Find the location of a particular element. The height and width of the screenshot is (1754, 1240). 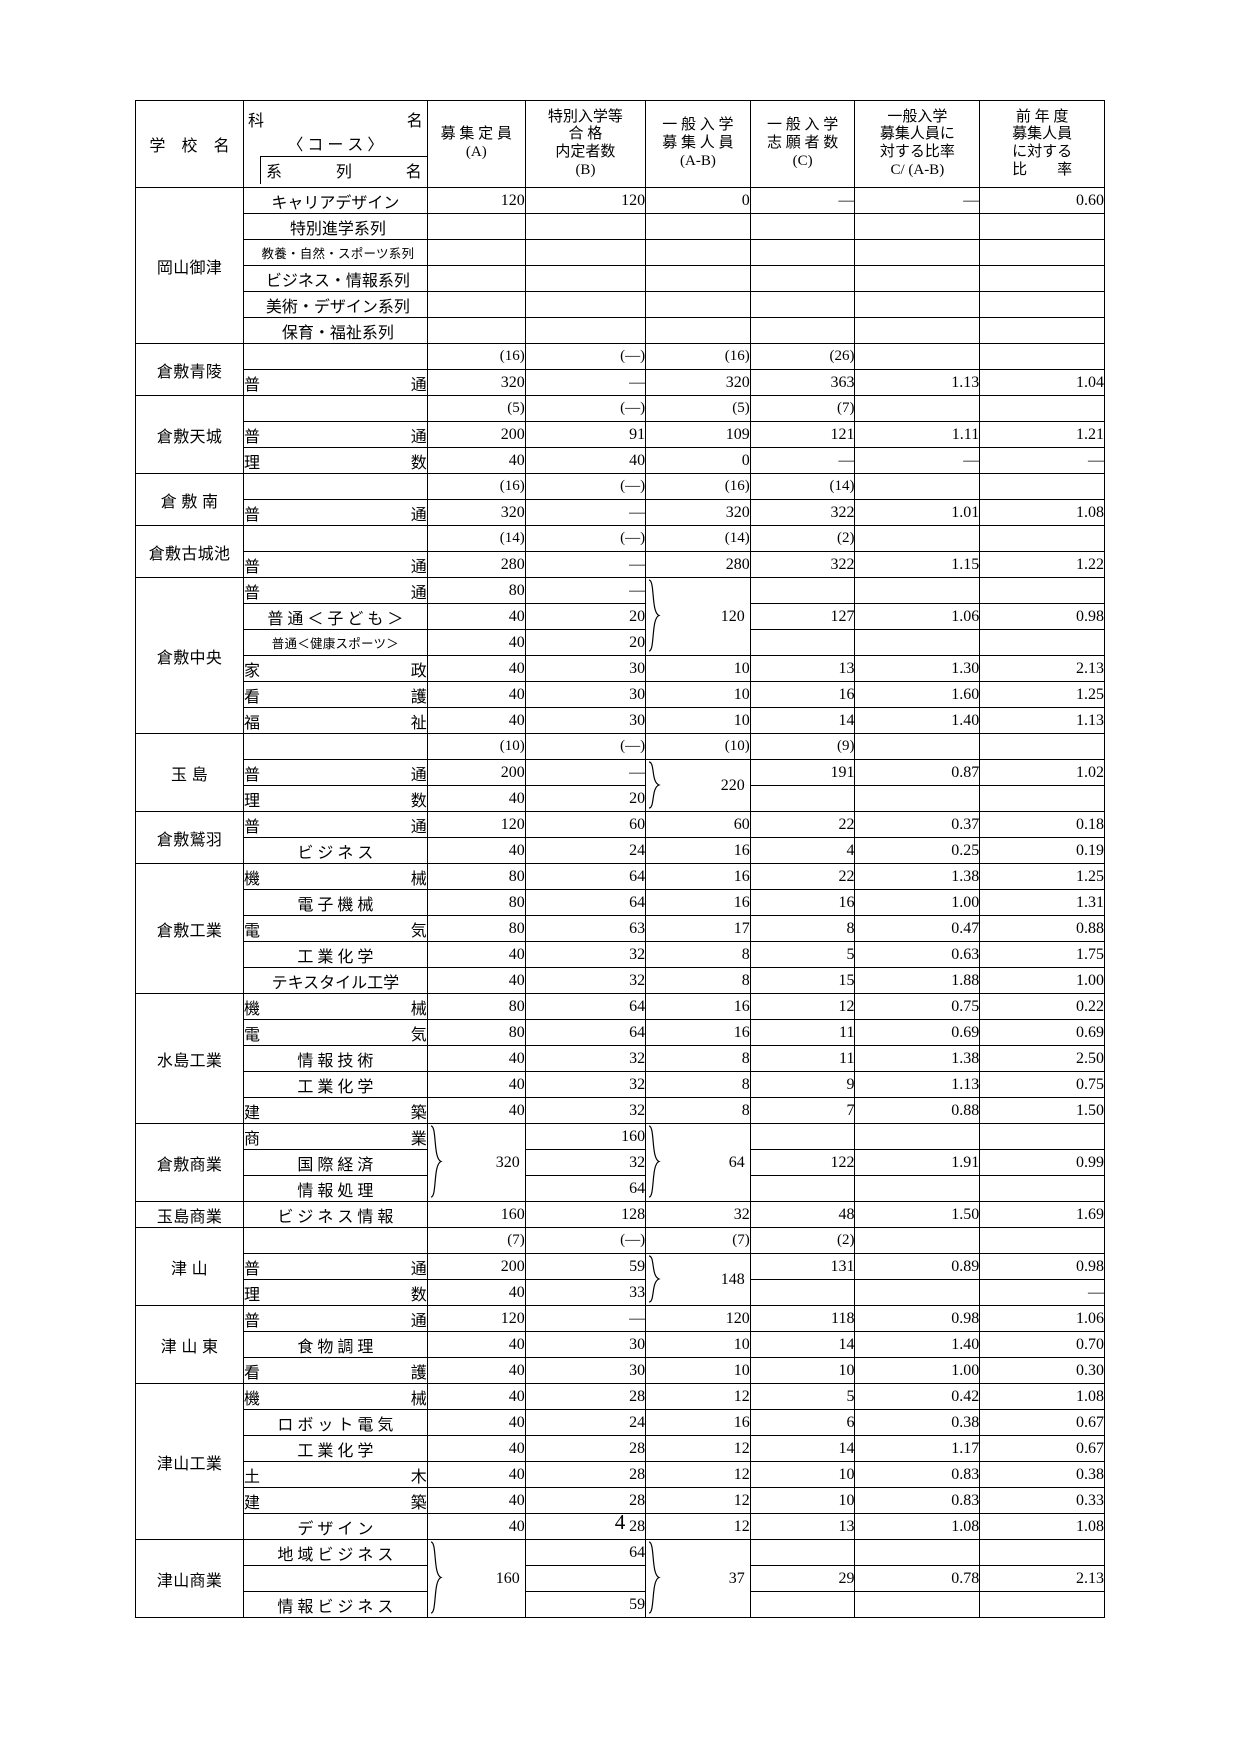

table-row: 津山商業 地 域 ビ ジ ネ ス 160 64 37 is located at coordinates (619, 1578).